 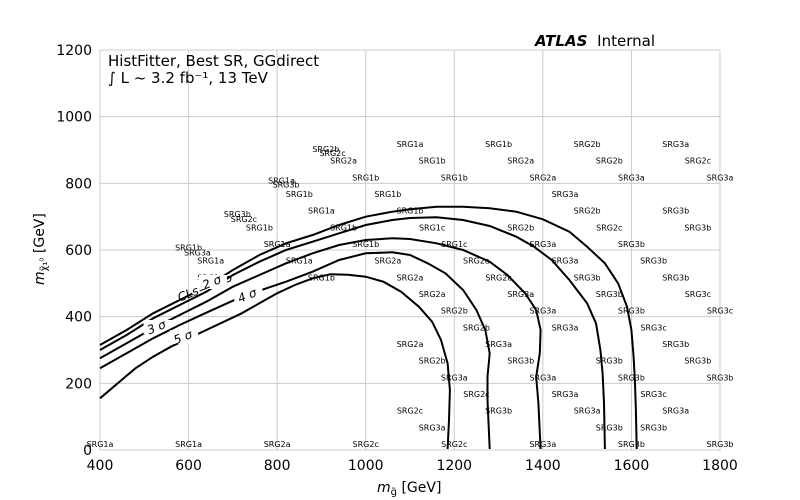 I want to click on contour-label: 2 σ, so click(x=211, y=282).